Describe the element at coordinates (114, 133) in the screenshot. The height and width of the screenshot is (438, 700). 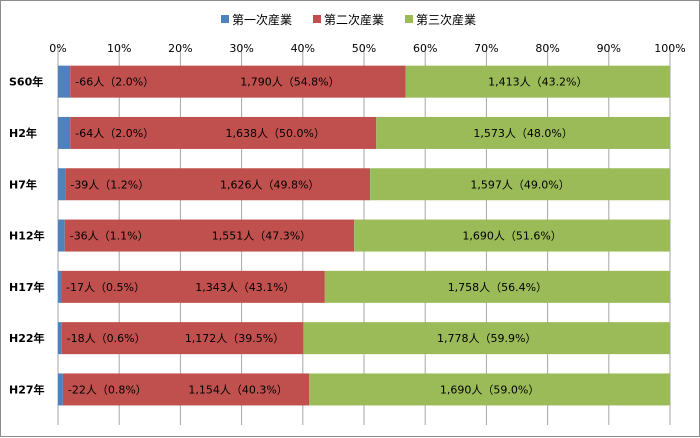
I see `data-label: -64人（2.0%）` at that location.